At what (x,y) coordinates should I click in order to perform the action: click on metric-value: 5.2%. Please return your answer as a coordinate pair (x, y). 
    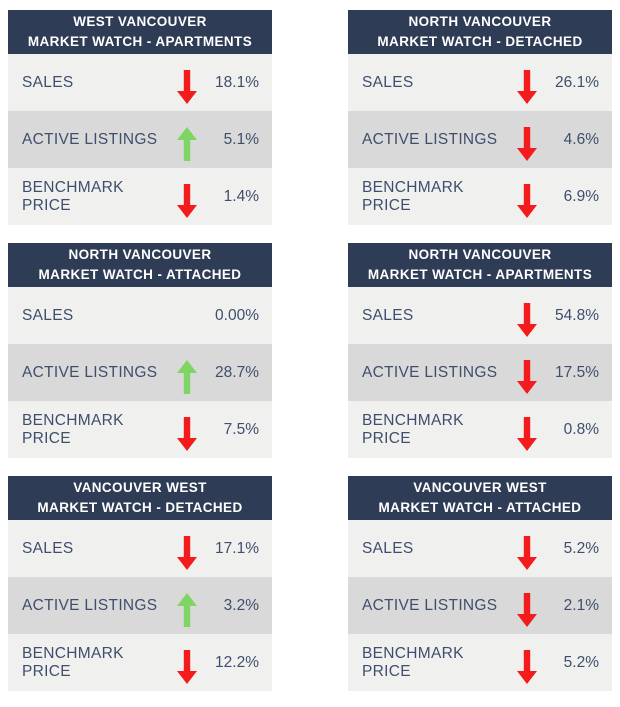
    Looking at the image, I should click on (581, 548).